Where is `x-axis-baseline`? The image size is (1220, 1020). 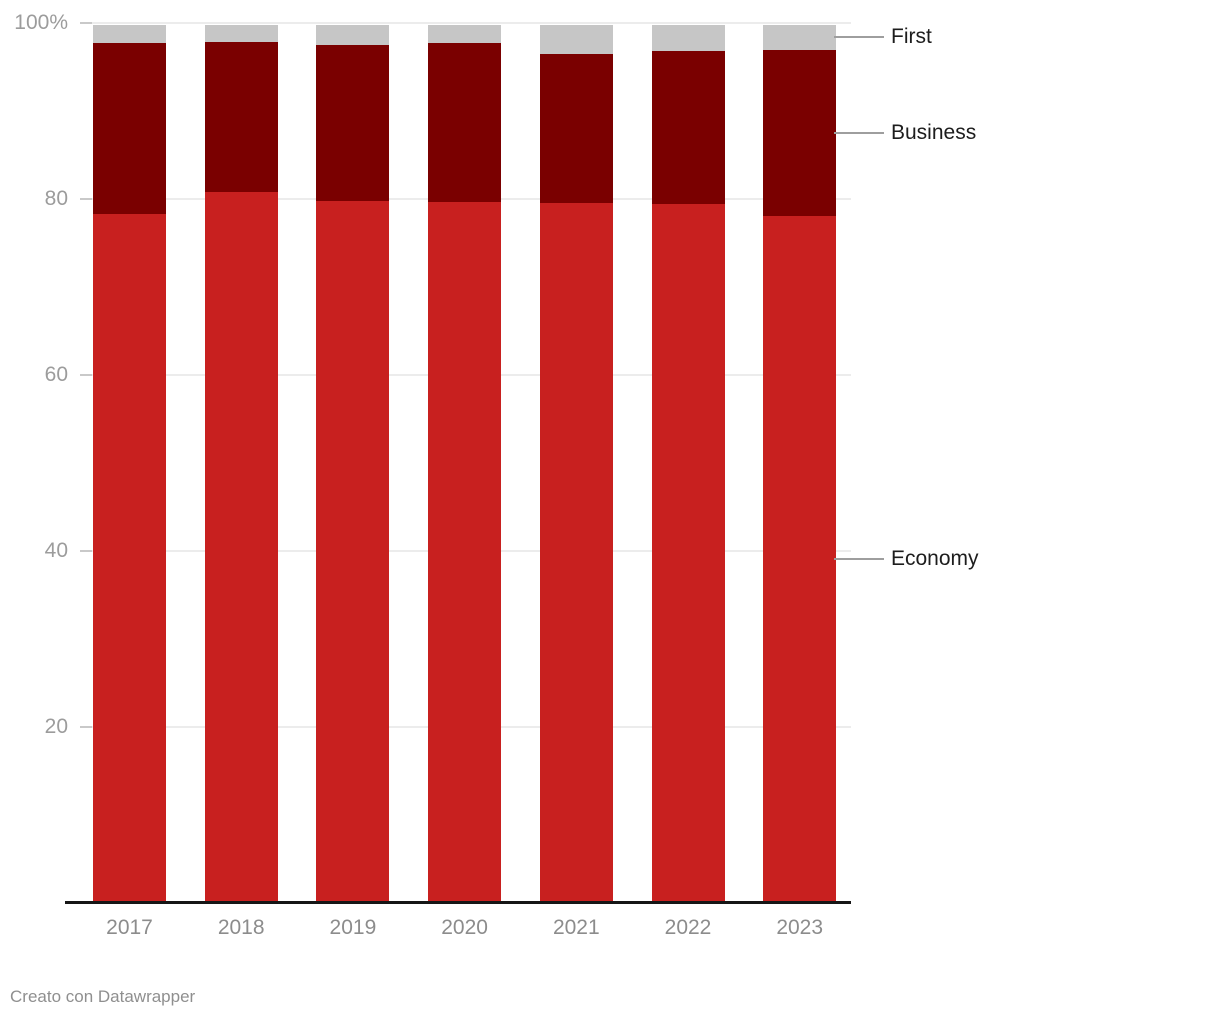
x-axis-baseline is located at coordinates (458, 902).